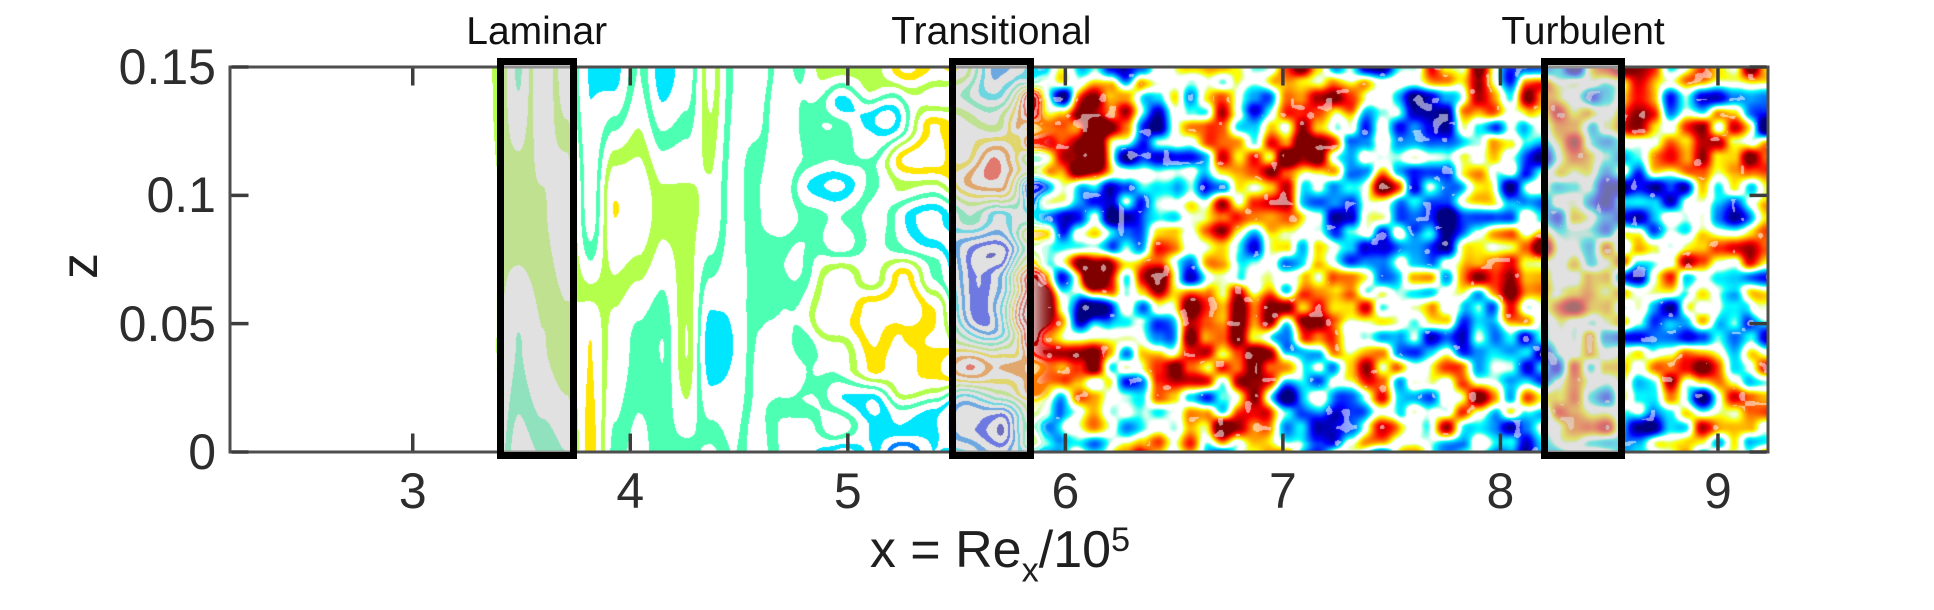 Image resolution: width=1934 pixels, height=610 pixels. Describe the element at coordinates (202, 452) in the screenshot. I see `y-tick-label: 0` at that location.